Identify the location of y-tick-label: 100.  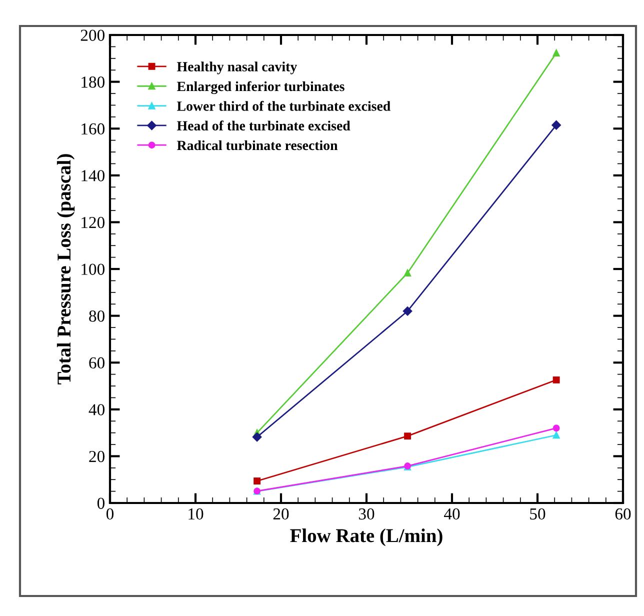
(93, 269).